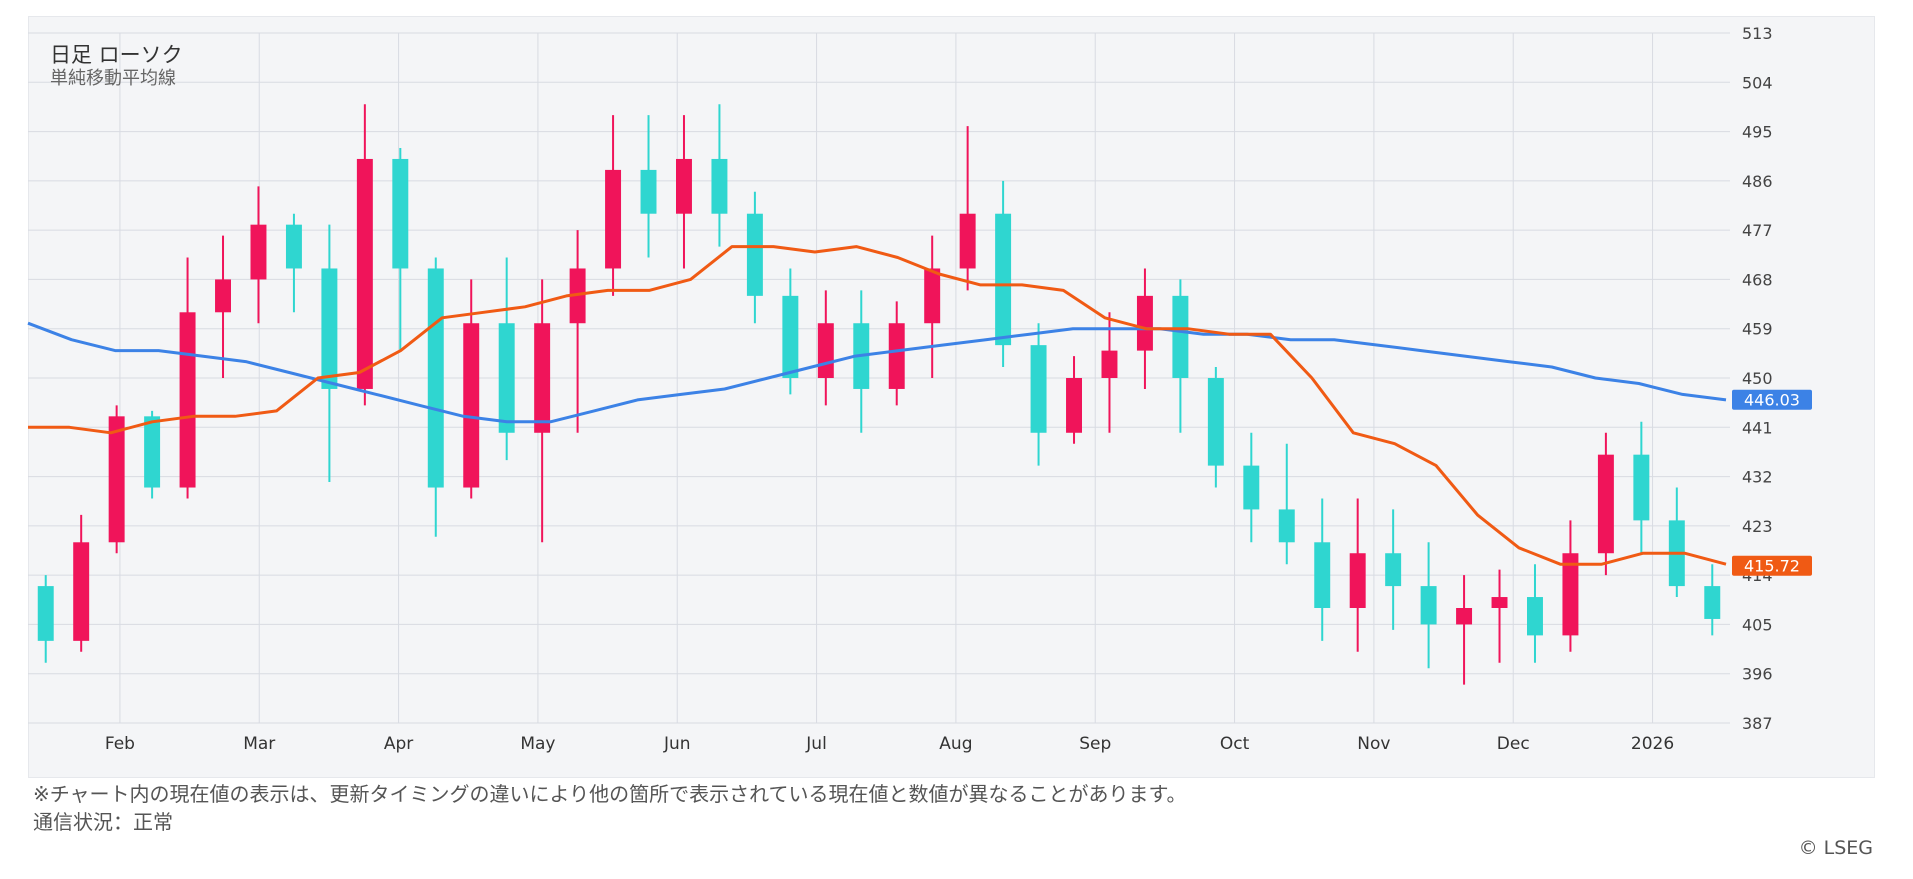 The image size is (1913, 879). Describe the element at coordinates (1757, 279) in the screenshot. I see `y-tick-label: 468` at that location.